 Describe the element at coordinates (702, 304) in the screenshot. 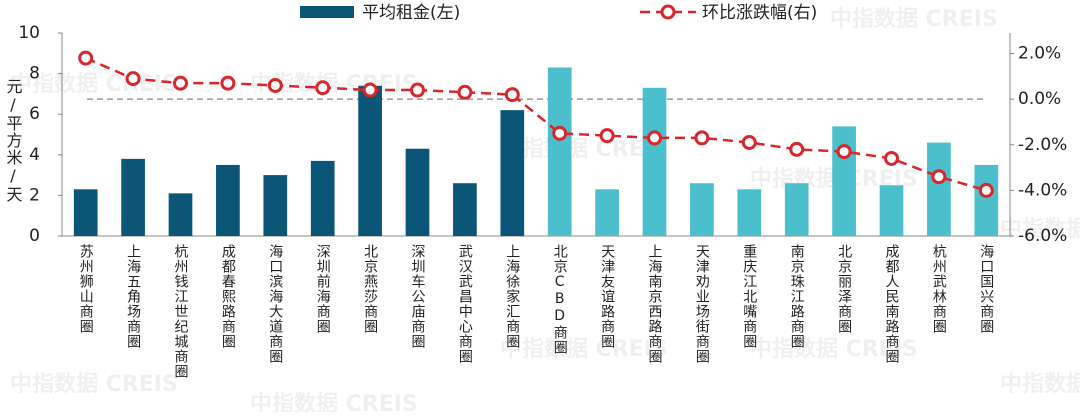

I see `x-tick-label: 天津劝业场街商圈` at that location.